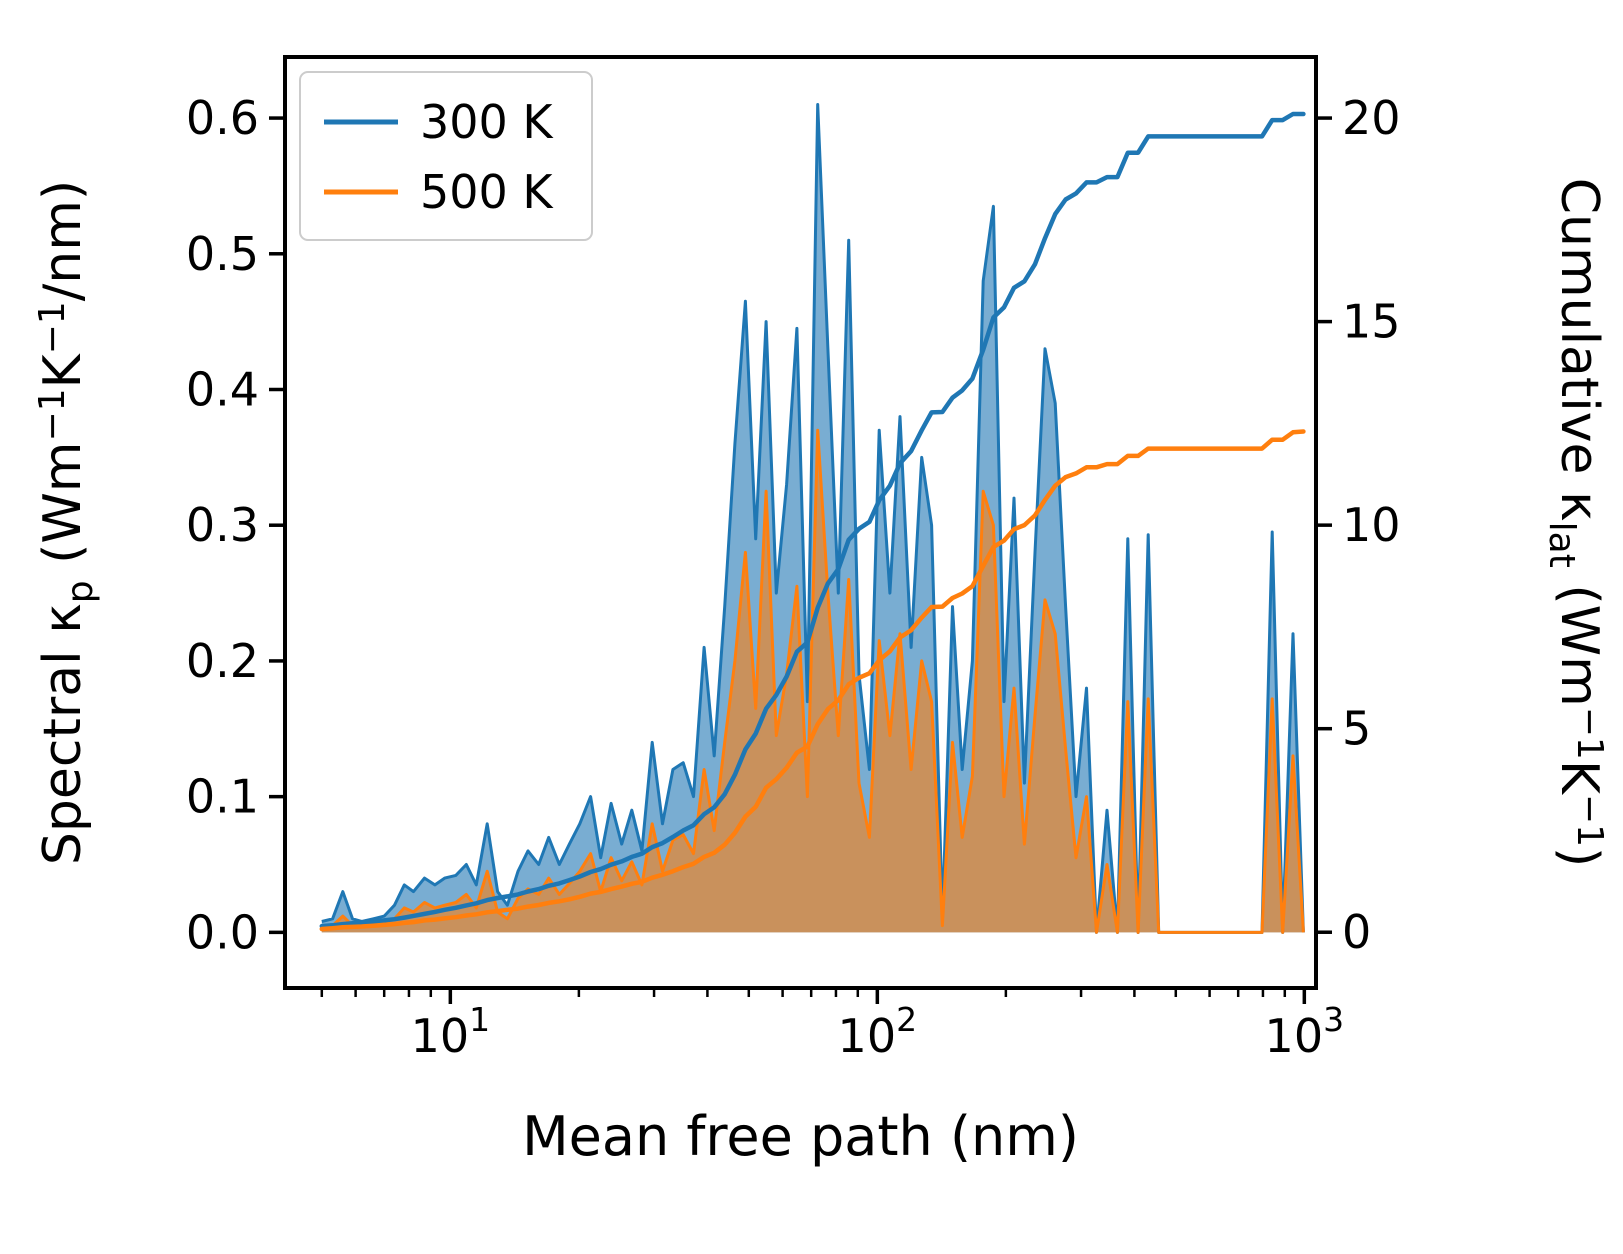 The height and width of the screenshot is (1254, 1623). Describe the element at coordinates (487, 192) in the screenshot. I see `legend-label: 500 K` at that location.